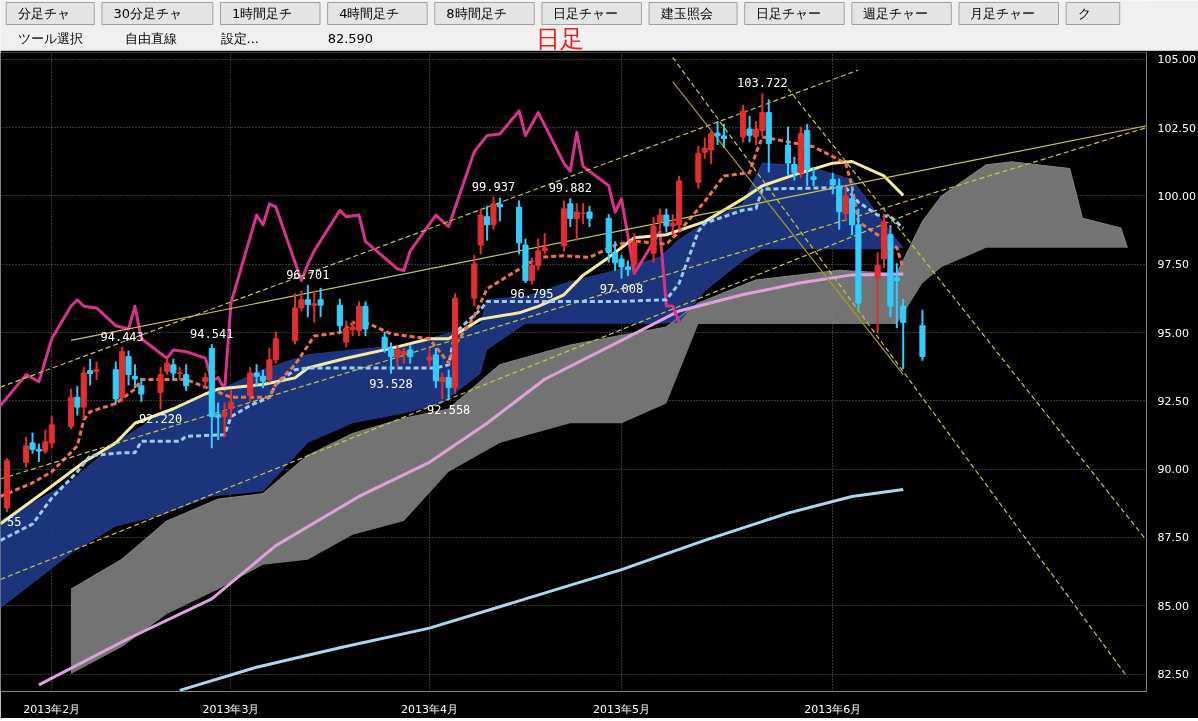 This screenshot has height=721, width=1198. I want to click on text: 自由直線, so click(150, 38).